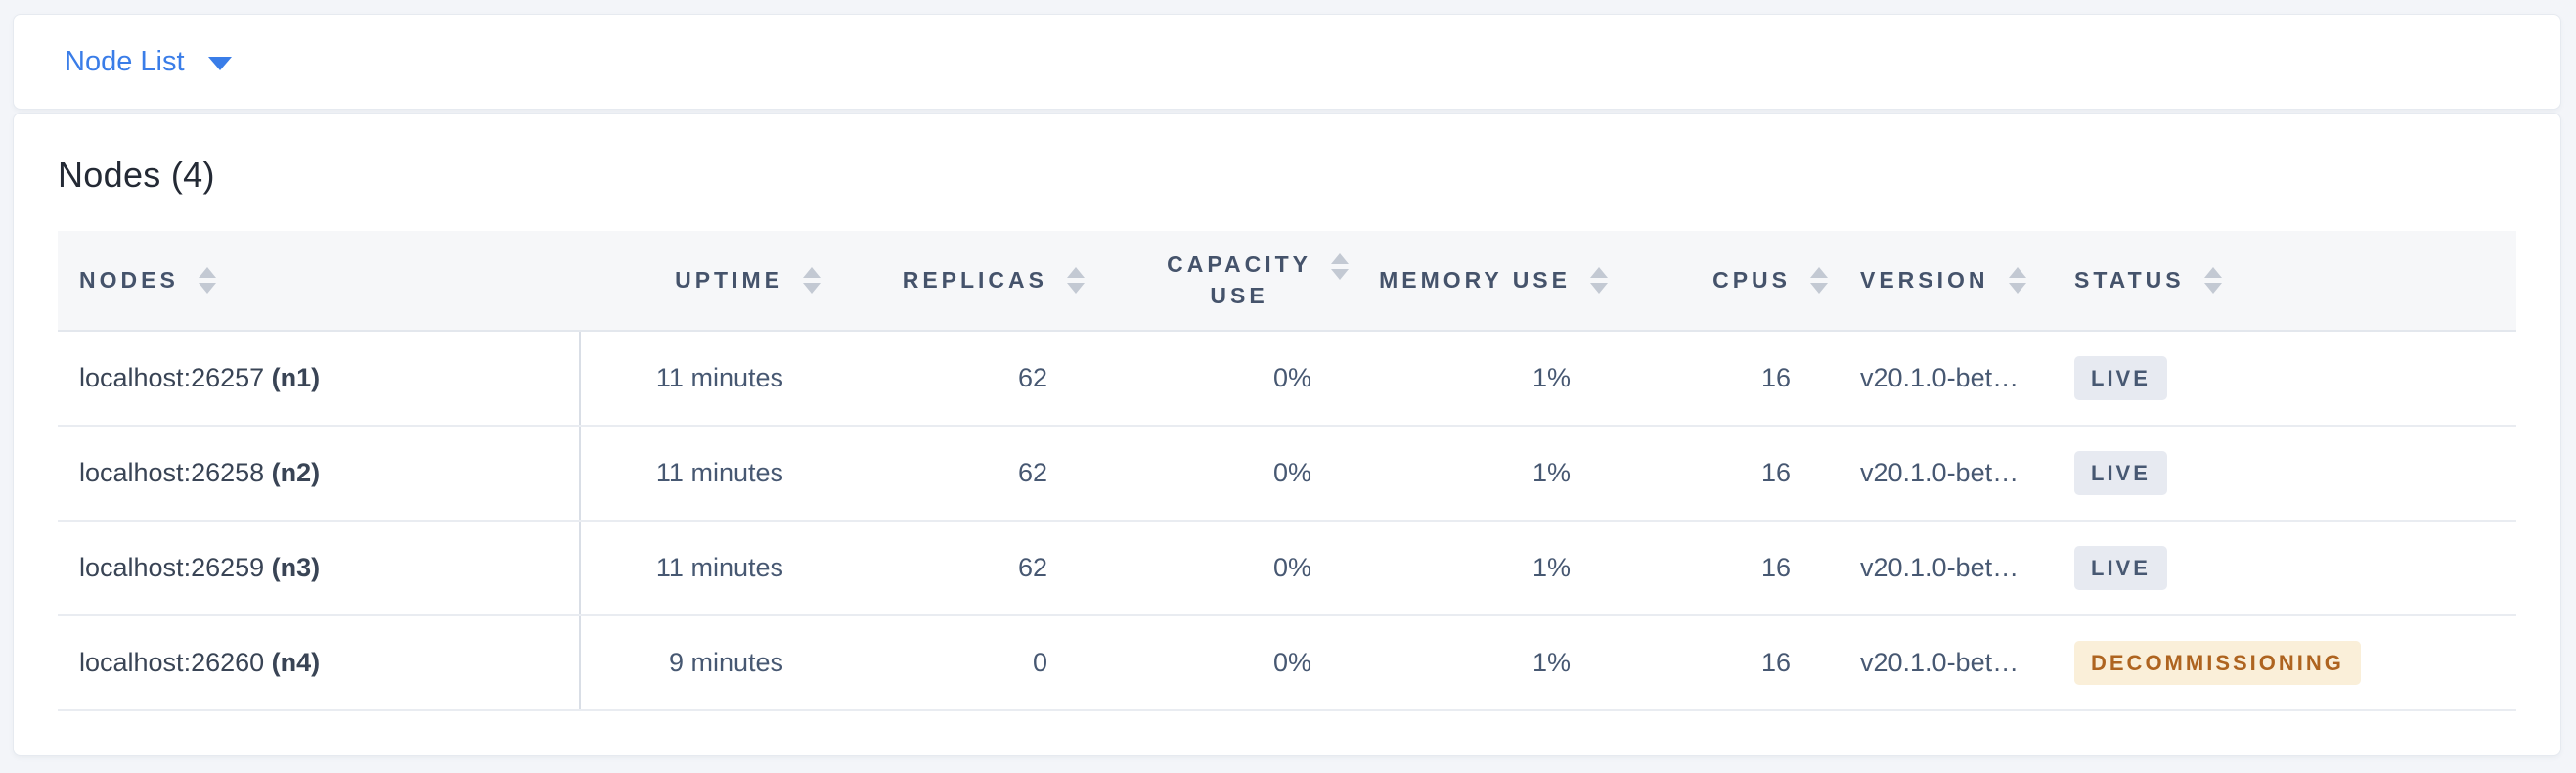  Describe the element at coordinates (125, 61) in the screenshot. I see `node-list-dropdown-label: Node List` at that location.